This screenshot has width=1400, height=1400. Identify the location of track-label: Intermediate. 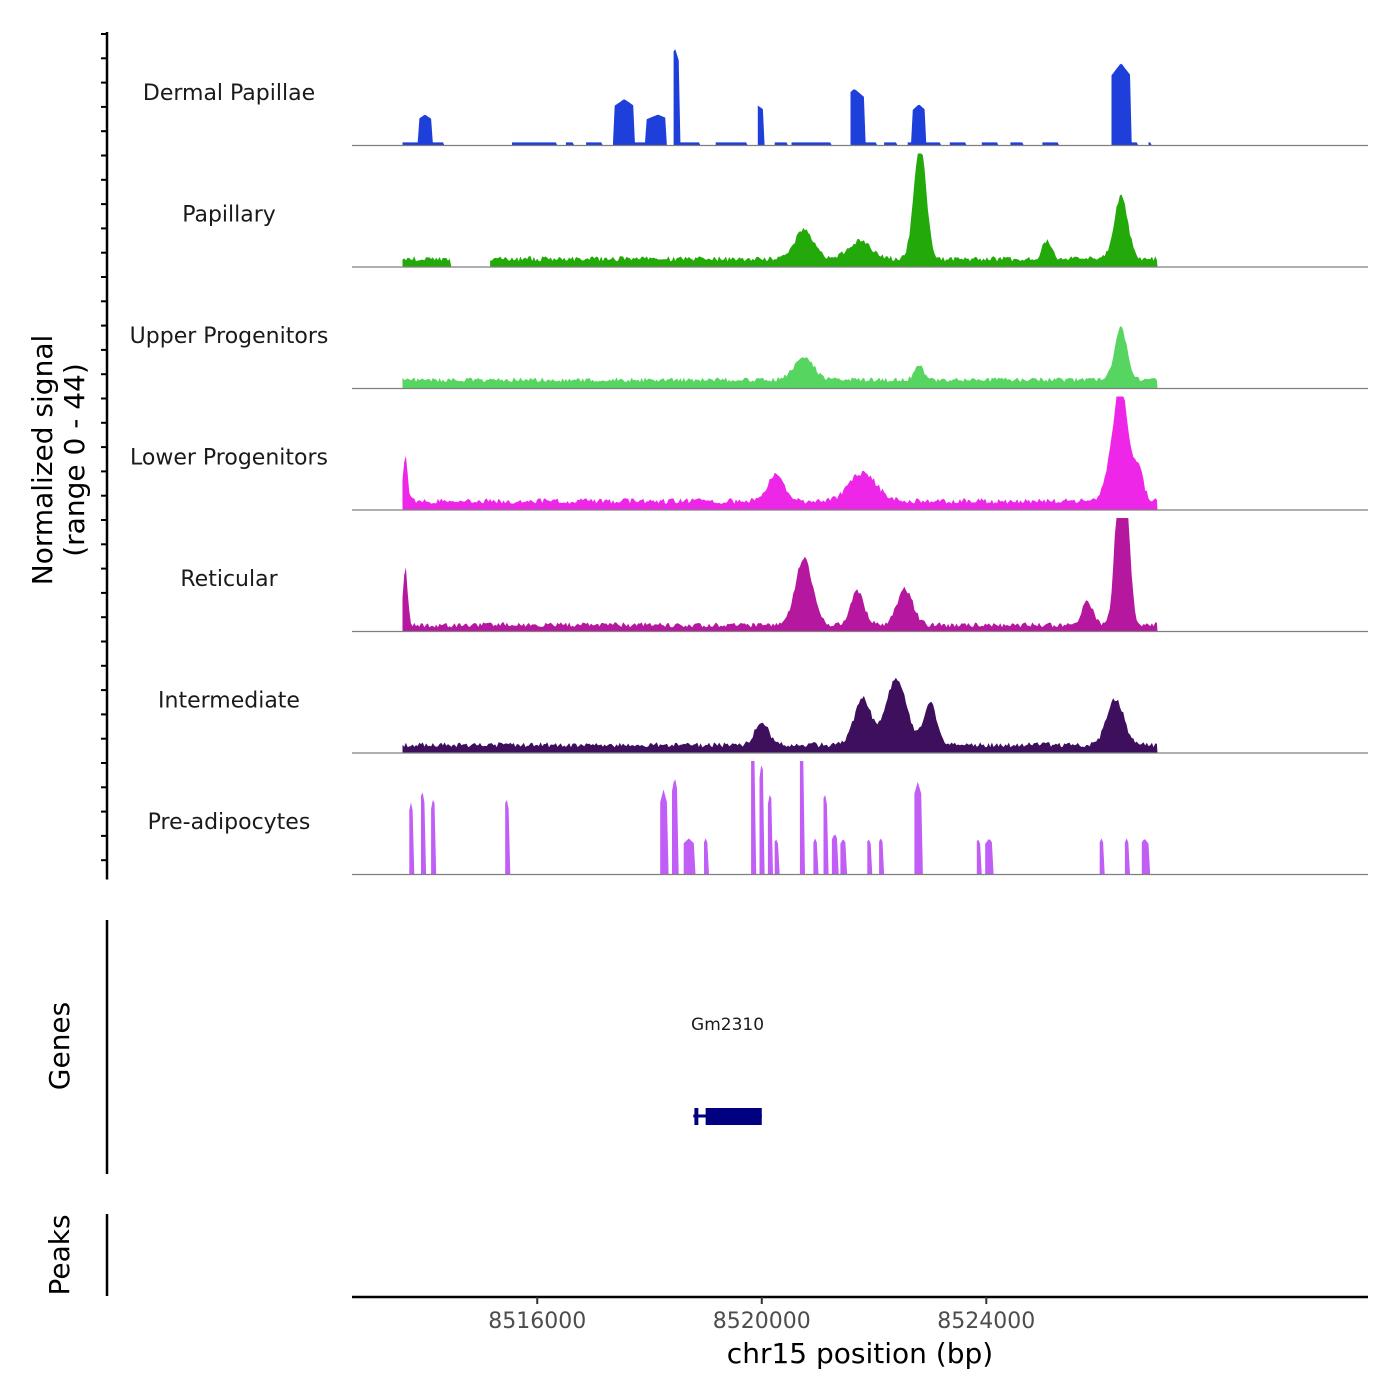
(229, 701).